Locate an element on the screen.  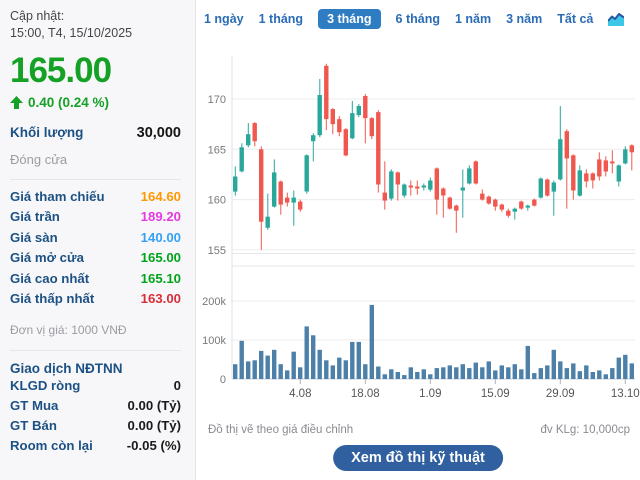
unit-note: Đơn vị giá: 1000 VNĐ is located at coordinates (68, 329).